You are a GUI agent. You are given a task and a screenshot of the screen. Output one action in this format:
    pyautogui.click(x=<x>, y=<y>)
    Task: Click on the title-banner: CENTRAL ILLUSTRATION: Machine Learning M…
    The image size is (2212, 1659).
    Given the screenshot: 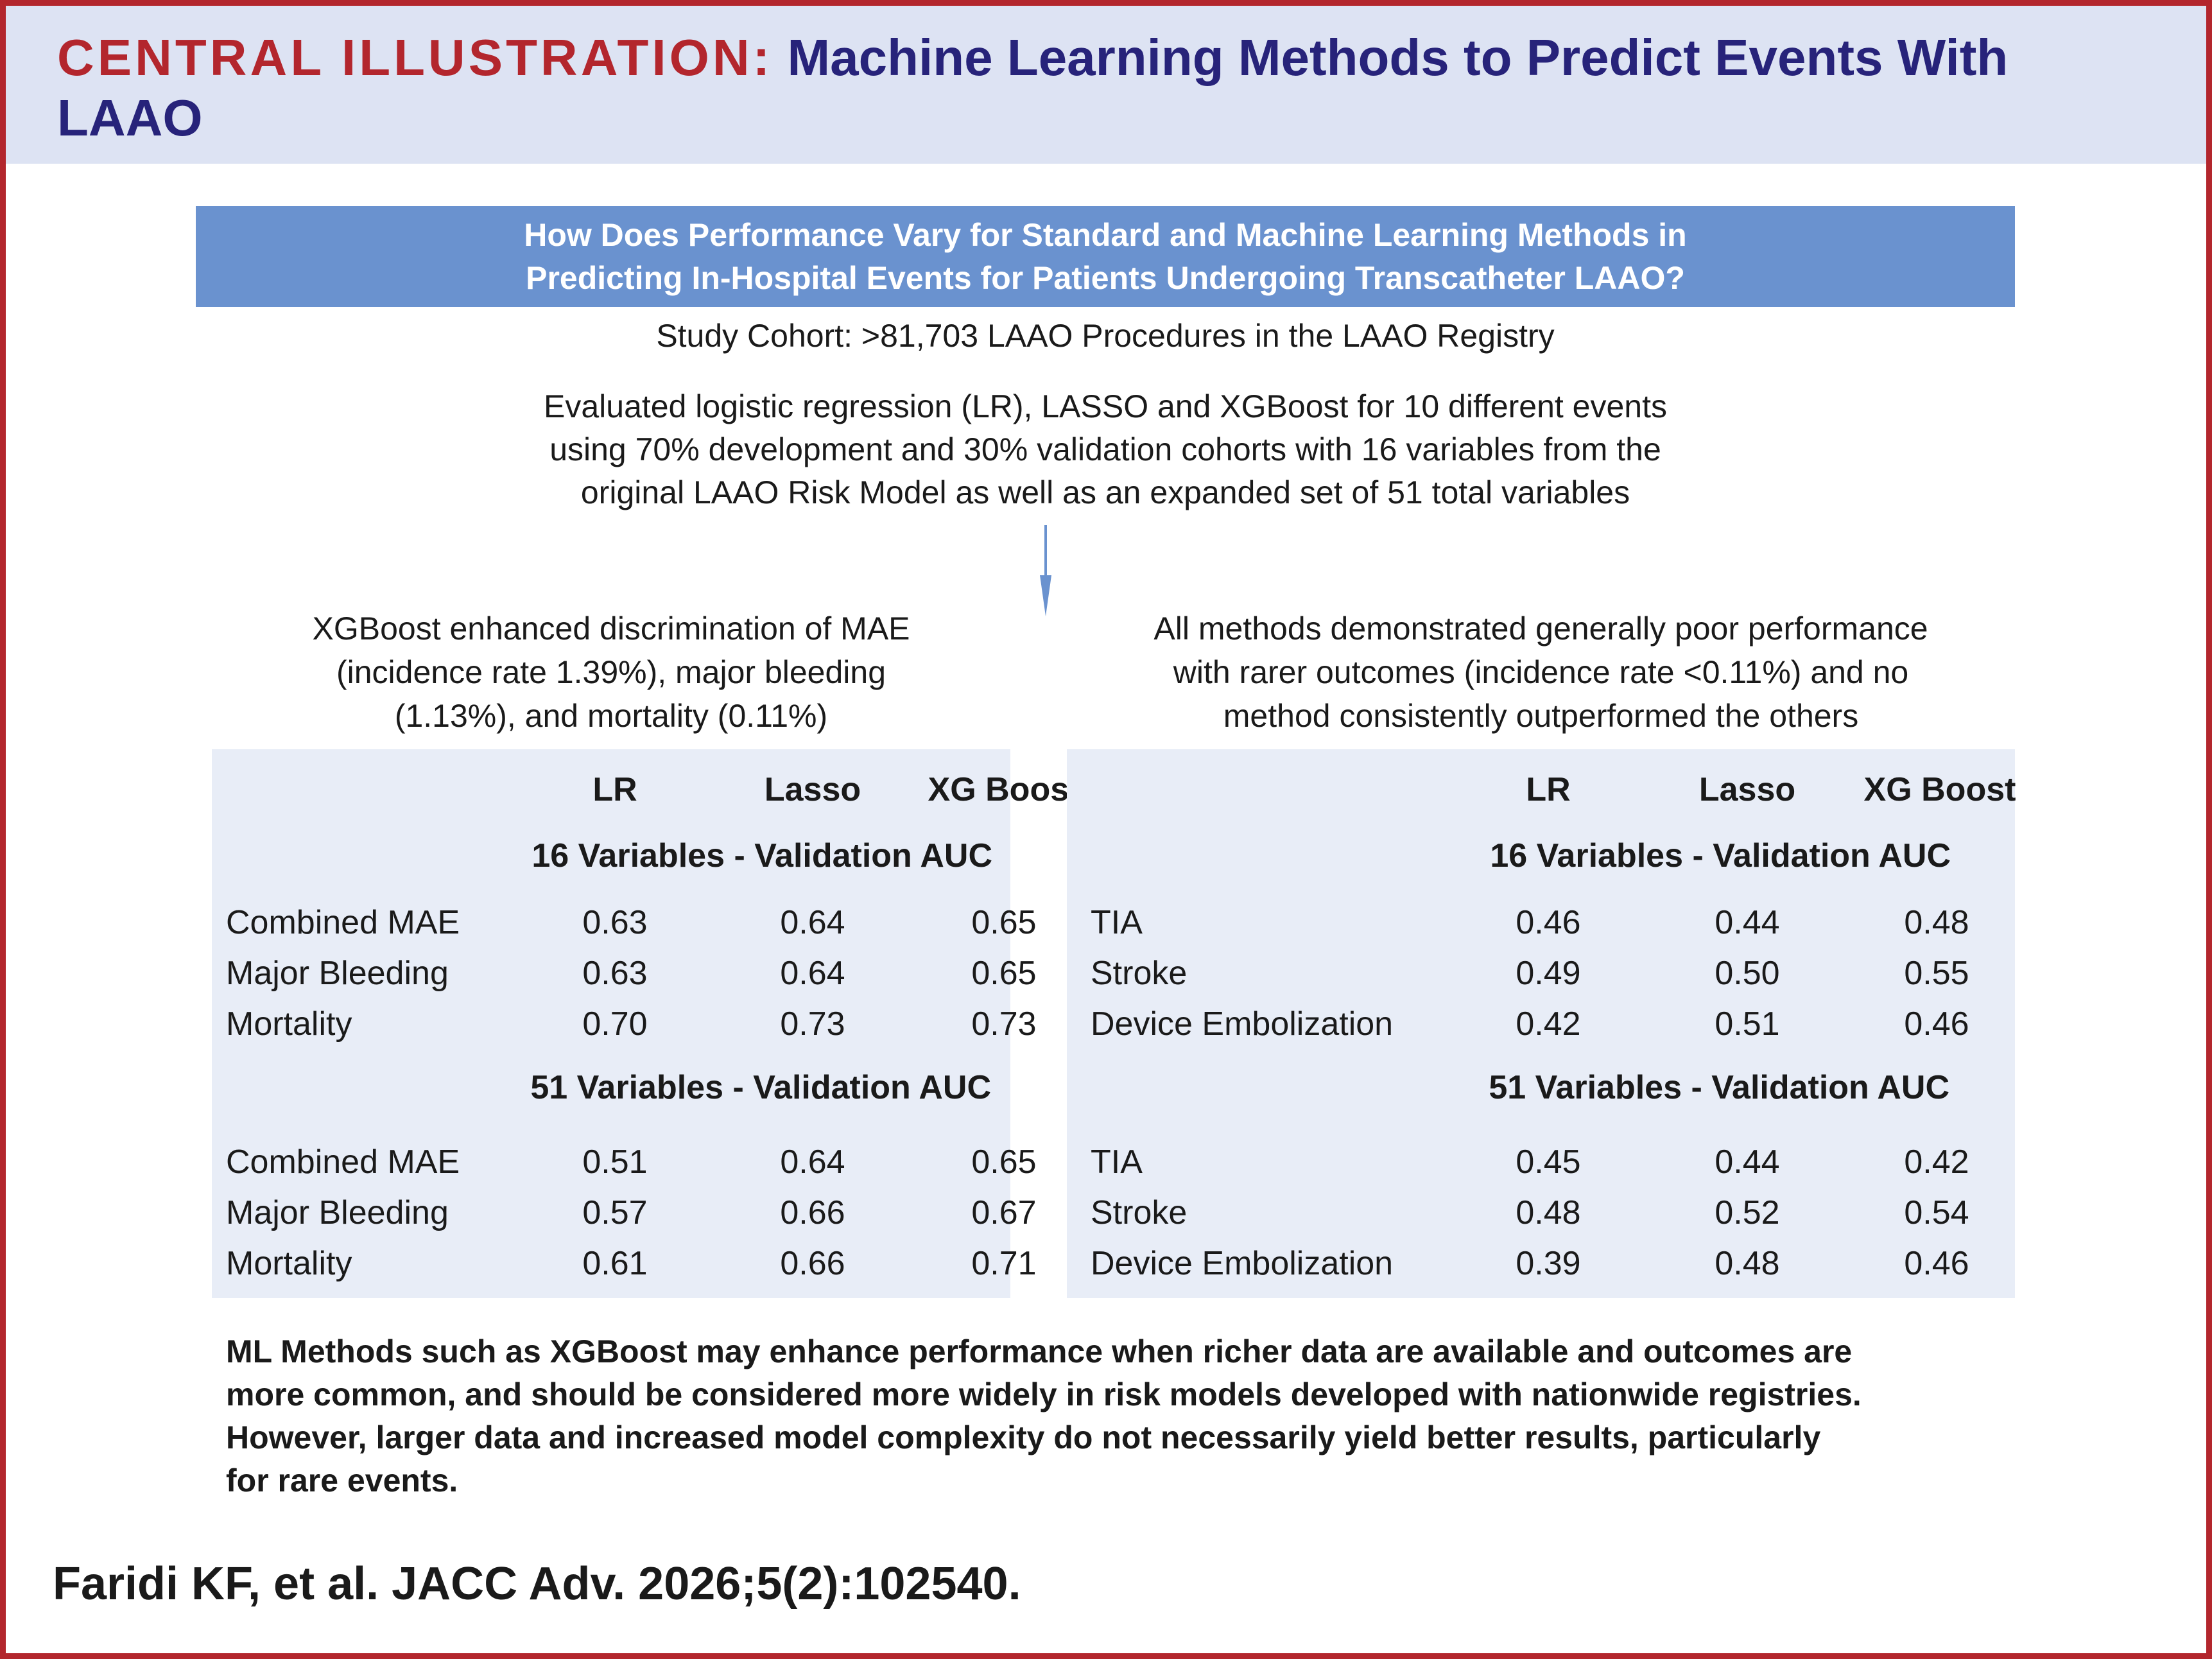 What is the action you would take?
    pyautogui.click(x=1106, y=85)
    